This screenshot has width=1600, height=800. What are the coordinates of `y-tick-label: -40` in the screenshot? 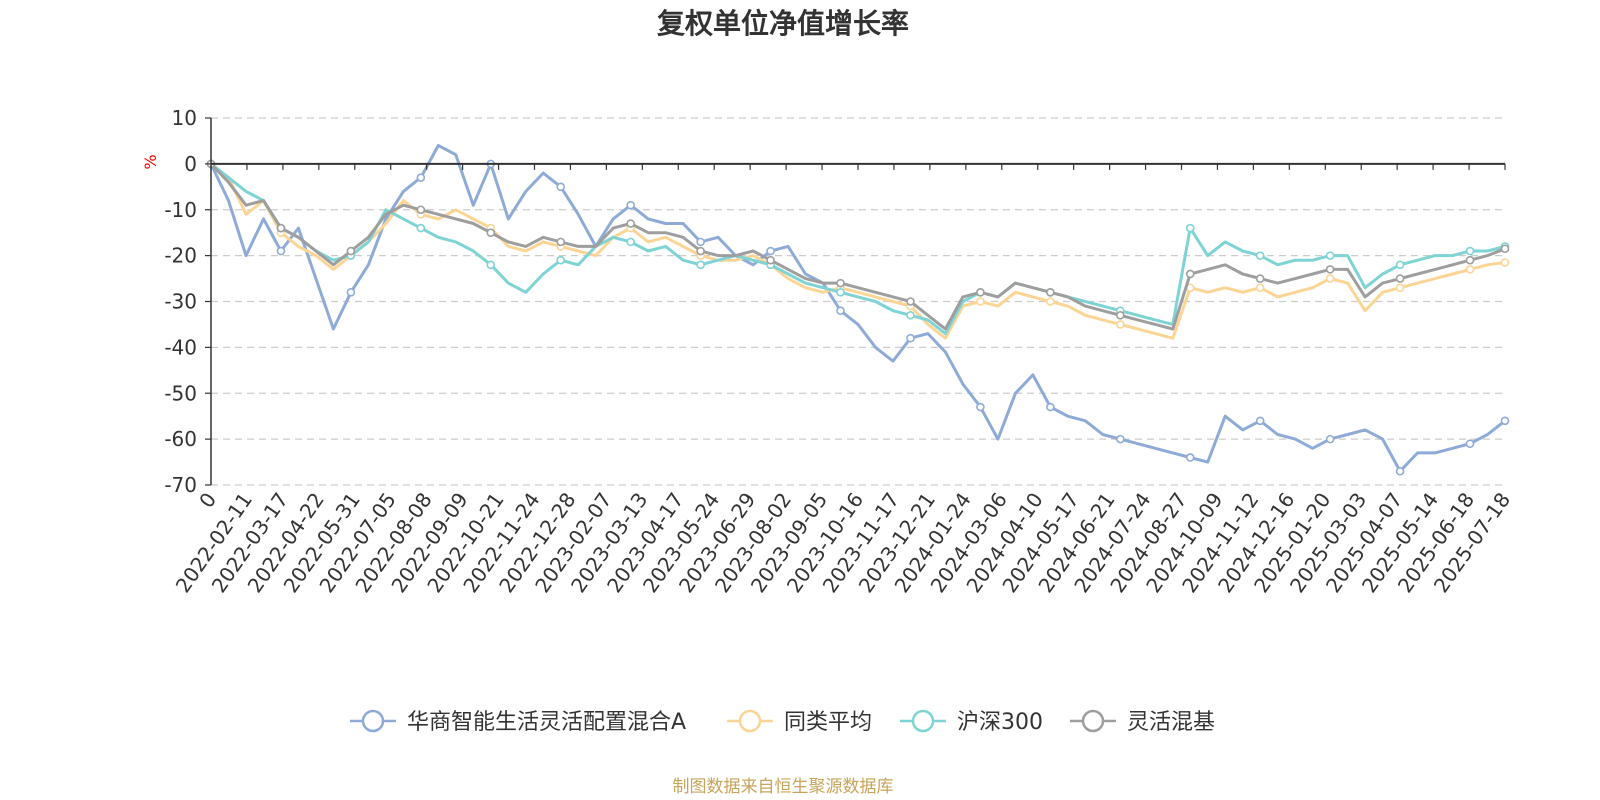 It's located at (180, 347).